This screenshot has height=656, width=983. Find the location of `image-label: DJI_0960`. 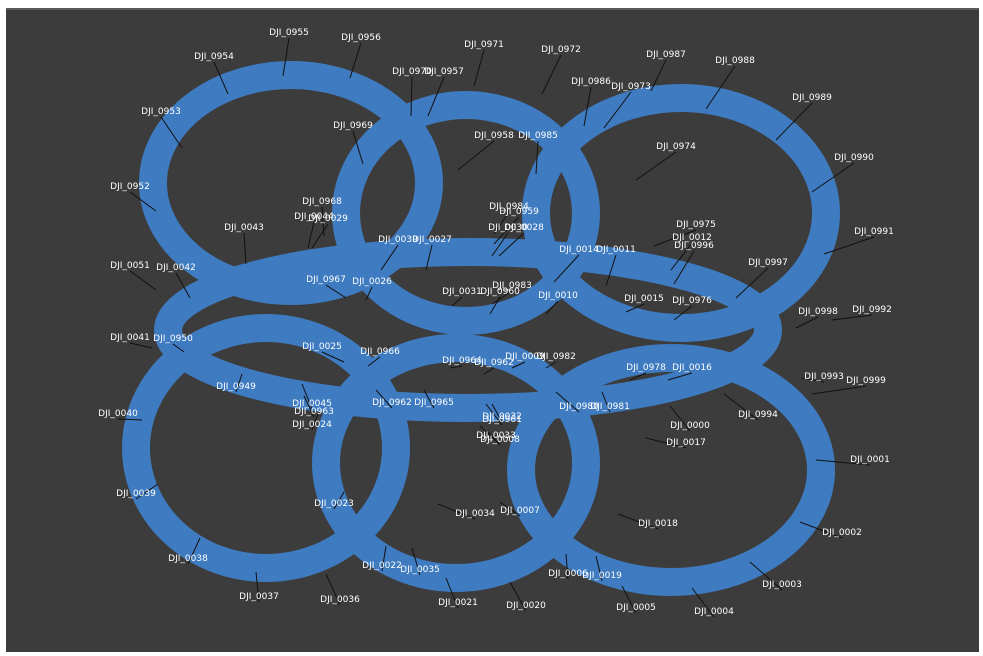

image-label: DJI_0960 is located at coordinates (500, 292).